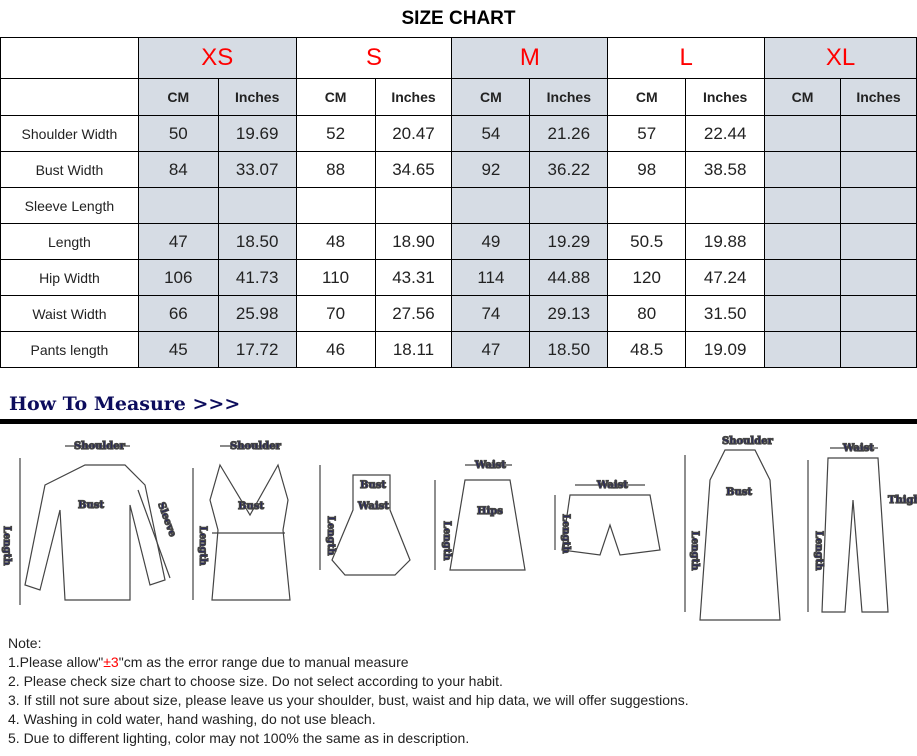 The height and width of the screenshot is (756, 917). I want to click on value-cell: 57, so click(647, 133).